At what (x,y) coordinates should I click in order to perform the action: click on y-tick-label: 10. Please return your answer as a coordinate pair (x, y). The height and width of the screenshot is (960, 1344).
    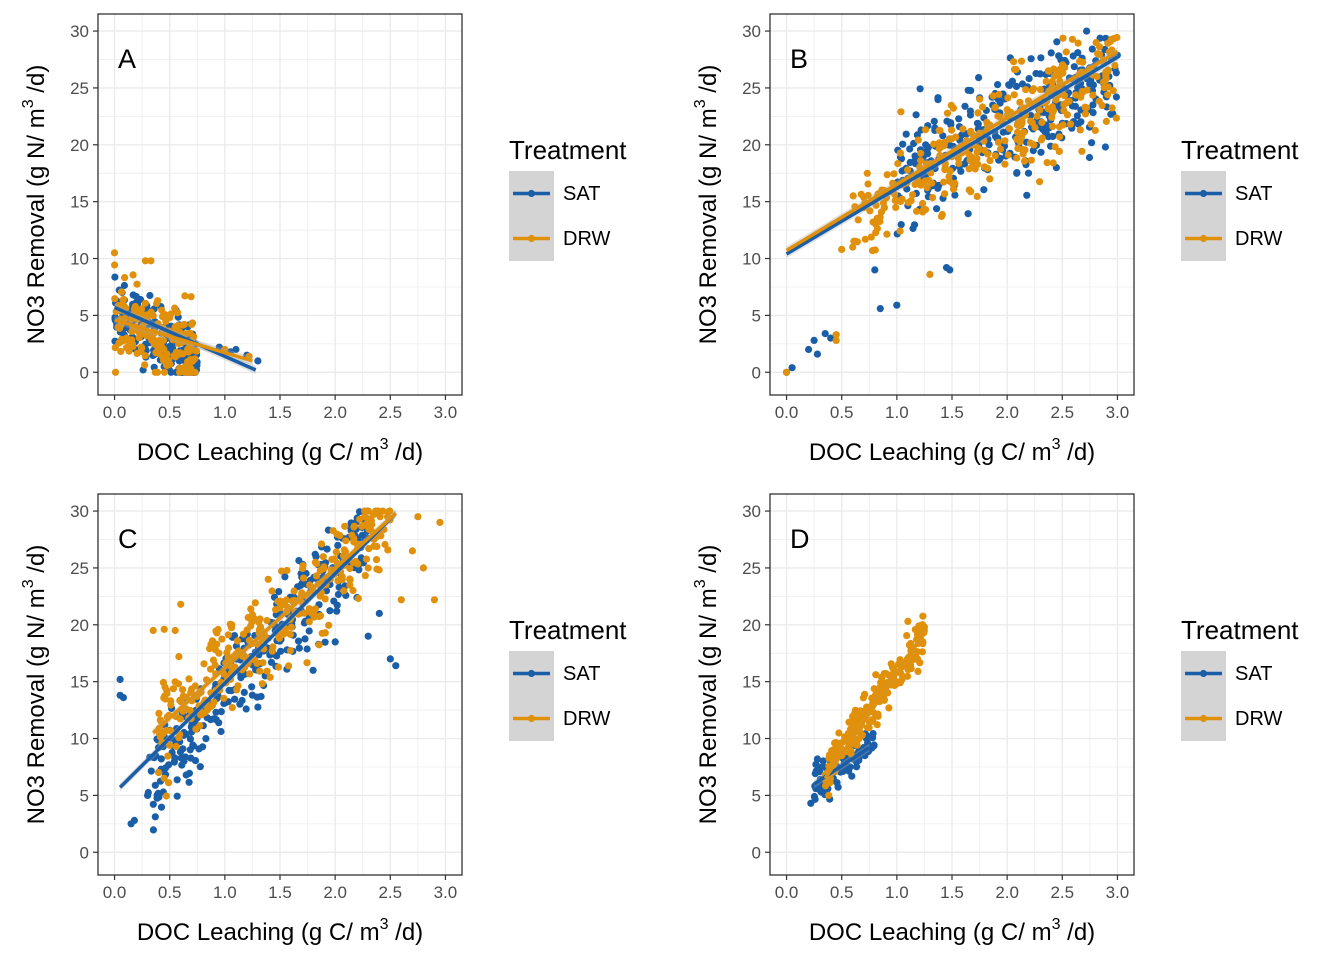
    Looking at the image, I should click on (751, 739).